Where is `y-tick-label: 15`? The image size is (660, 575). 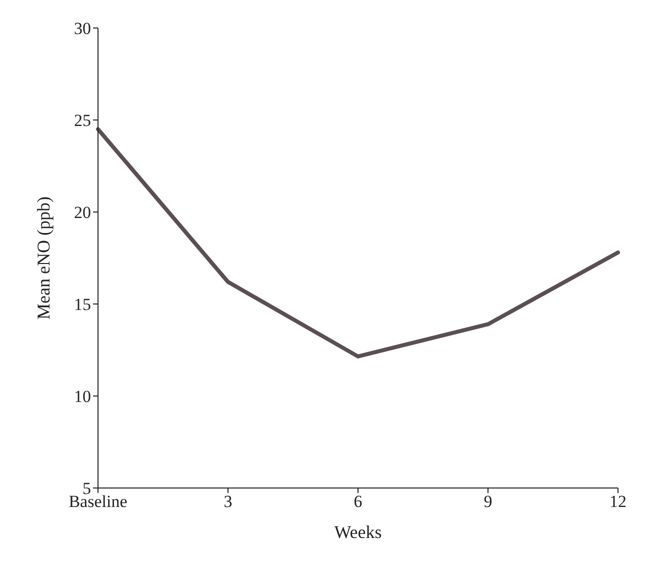
y-tick-label: 15 is located at coordinates (82, 304).